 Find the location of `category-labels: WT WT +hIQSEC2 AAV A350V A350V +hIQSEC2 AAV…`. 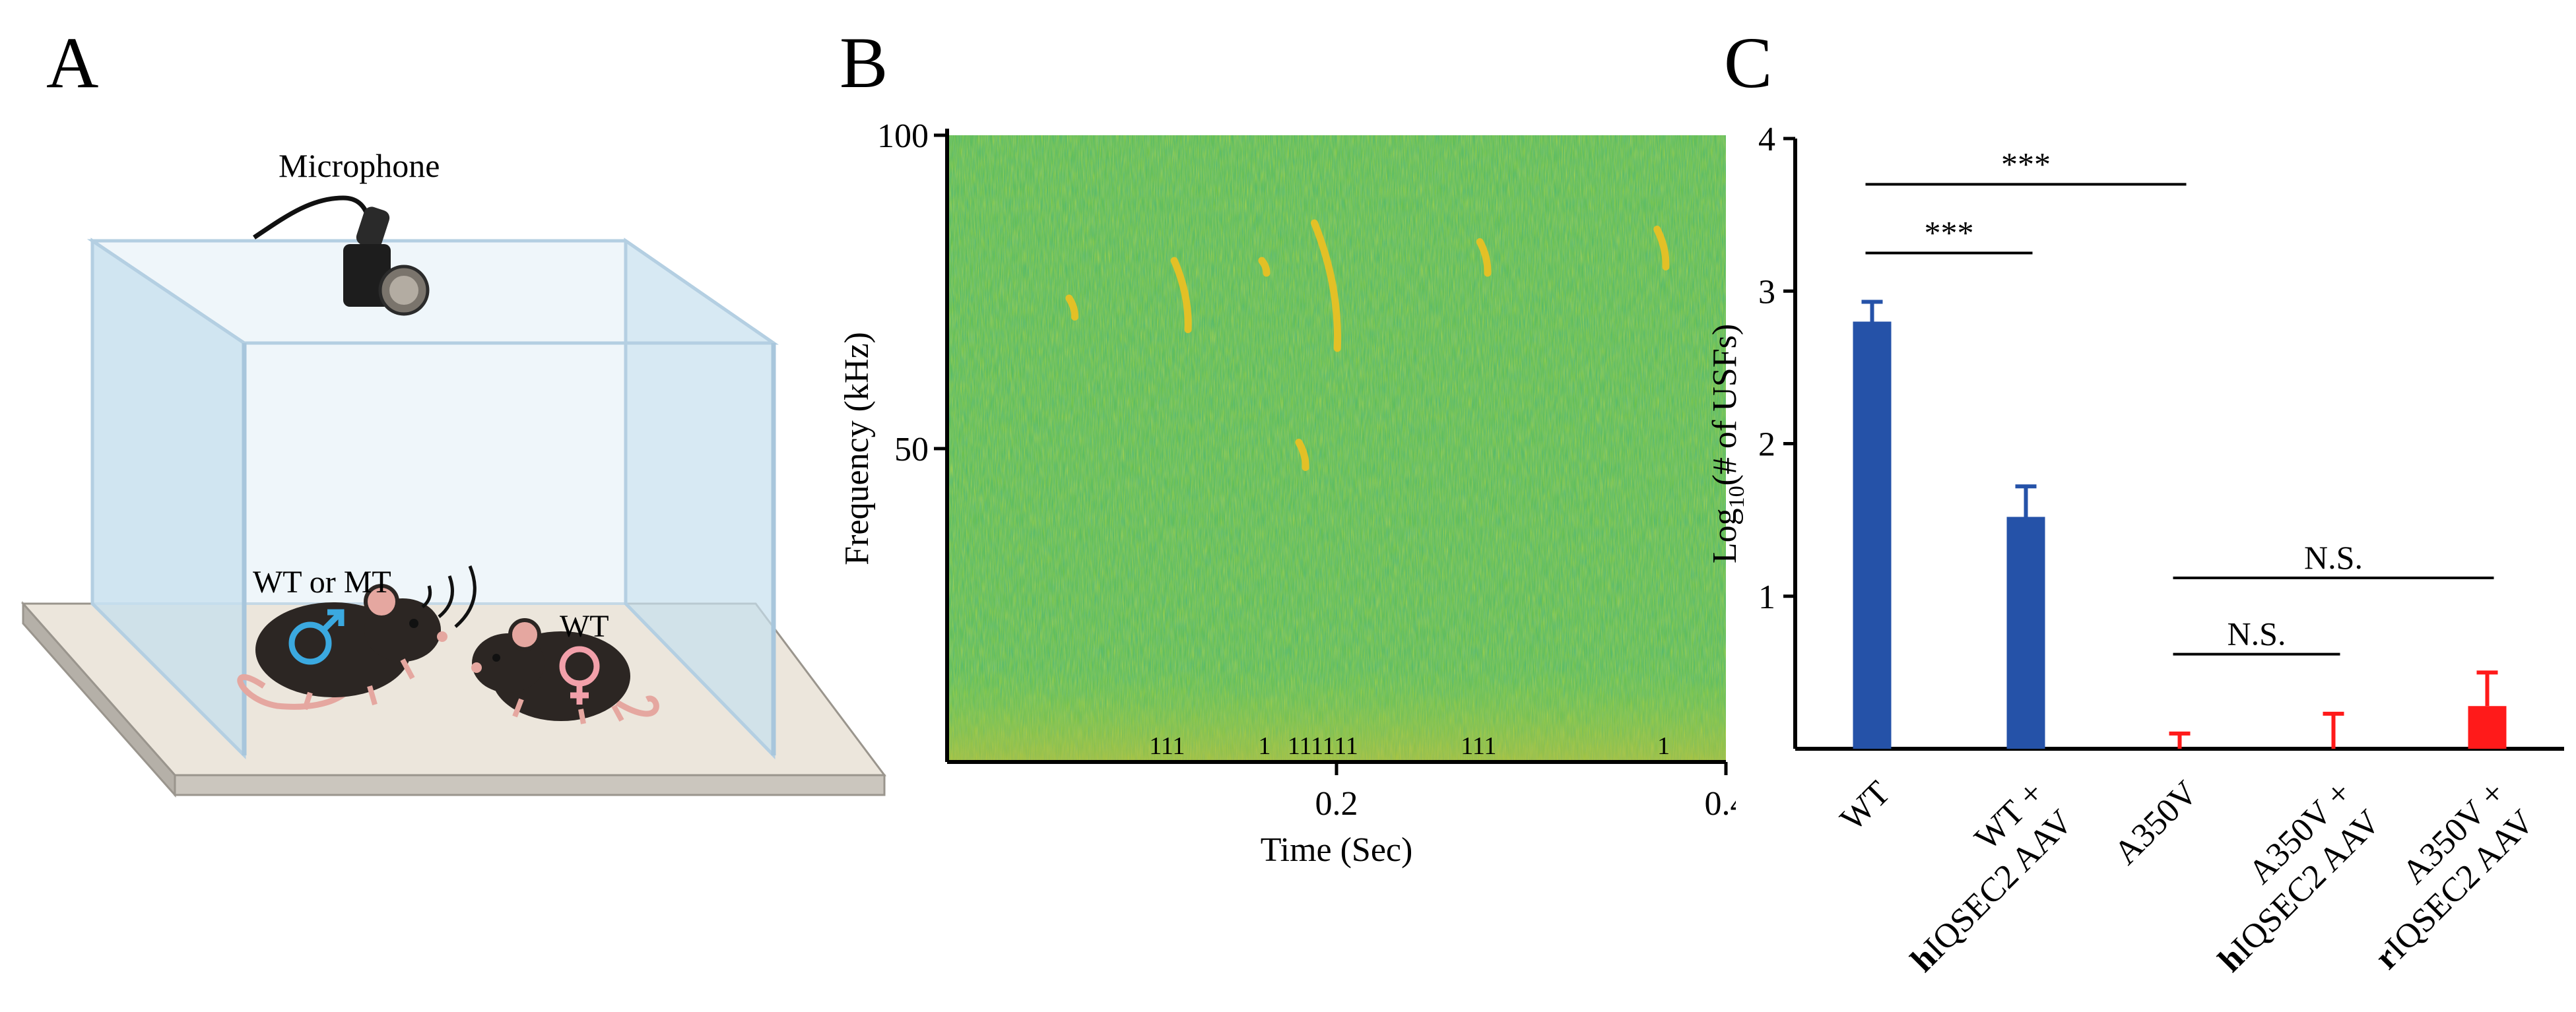

category-labels: WT WT +hIQSEC2 AAV A350V A350V +hIQSEC2 AAV… is located at coordinates (2187, 876).